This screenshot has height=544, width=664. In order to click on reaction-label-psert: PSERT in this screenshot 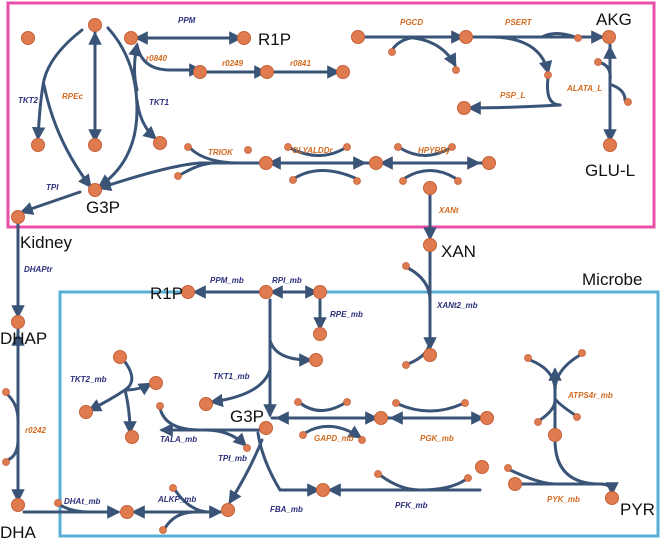, I will do `click(519, 22)`.